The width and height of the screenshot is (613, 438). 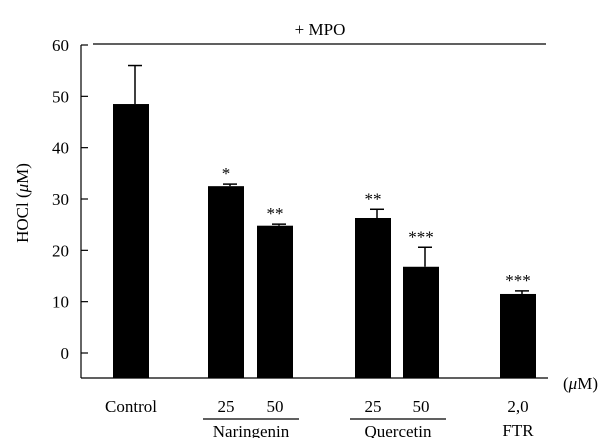 I want to click on x-axis-unit: (μM), so click(x=580, y=383).